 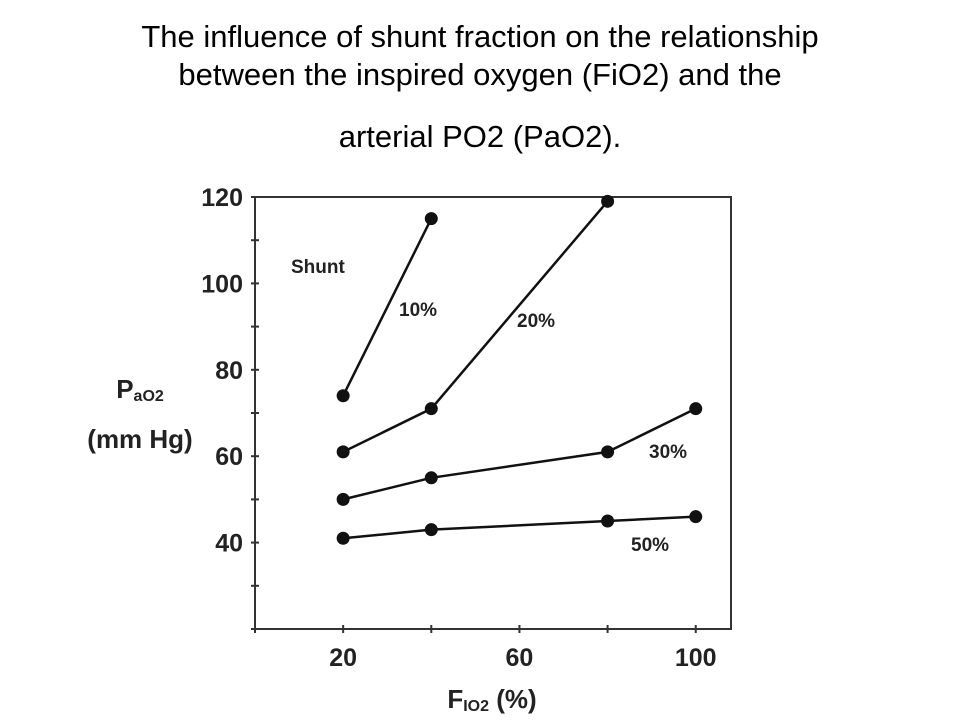 I want to click on series-label-10pct: 10%, so click(x=418, y=310).